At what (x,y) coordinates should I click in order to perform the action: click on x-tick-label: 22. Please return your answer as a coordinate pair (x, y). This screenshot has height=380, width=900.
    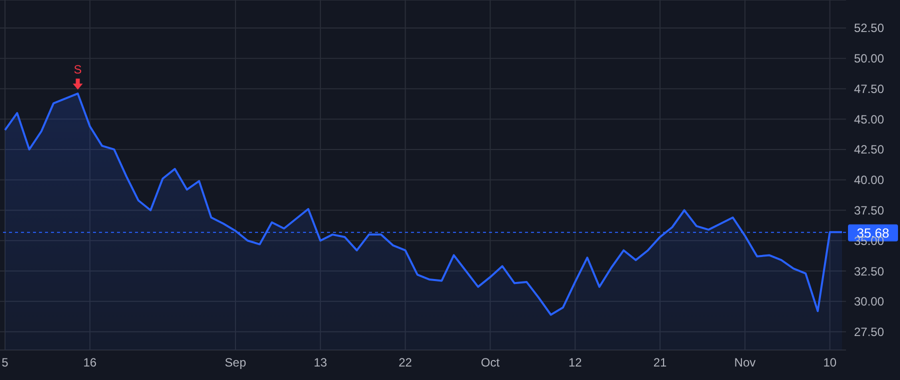
    Looking at the image, I should click on (405, 363).